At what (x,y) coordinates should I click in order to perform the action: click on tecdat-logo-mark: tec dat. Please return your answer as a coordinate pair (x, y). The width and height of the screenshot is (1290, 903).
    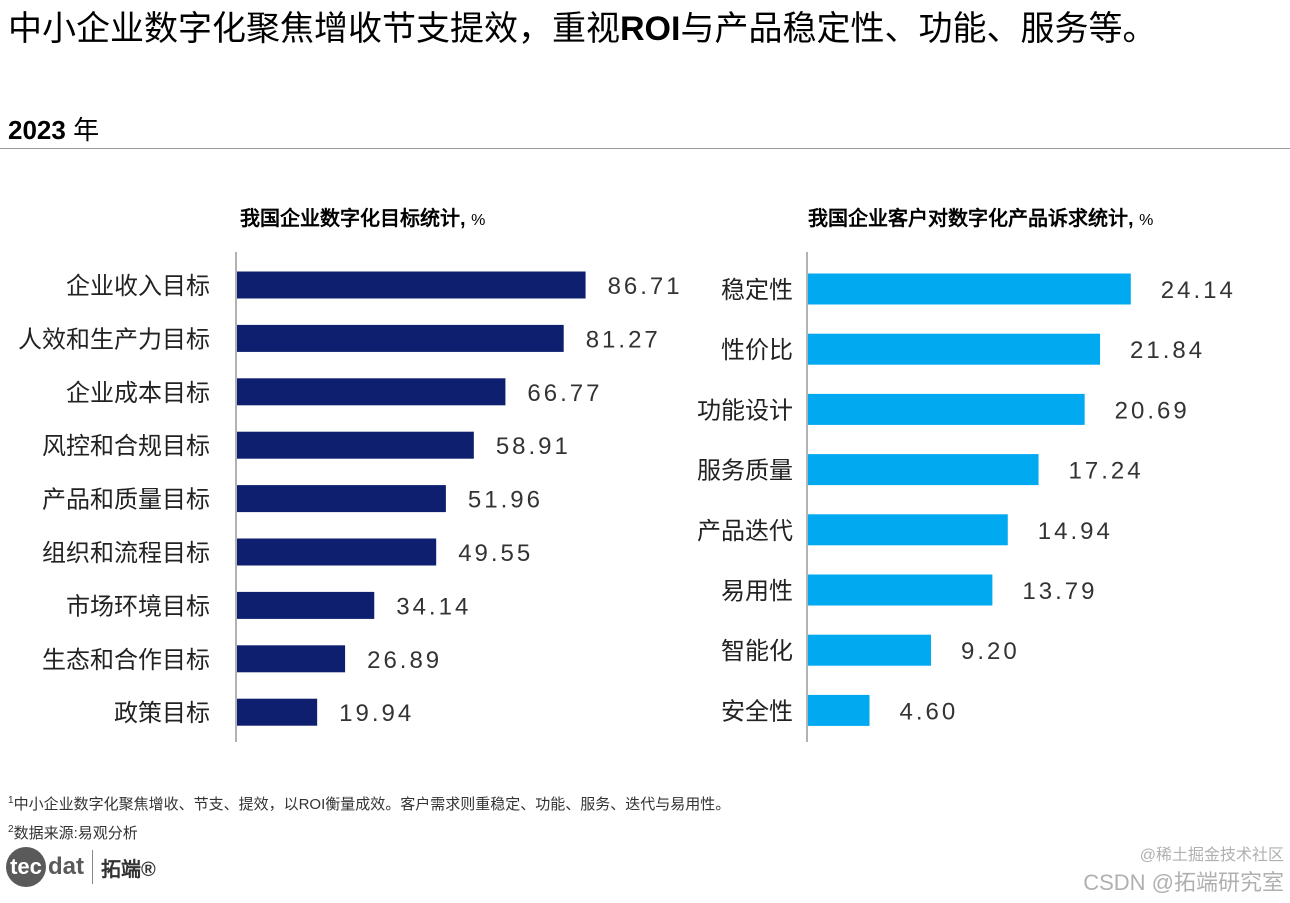
    Looking at the image, I should click on (45, 867).